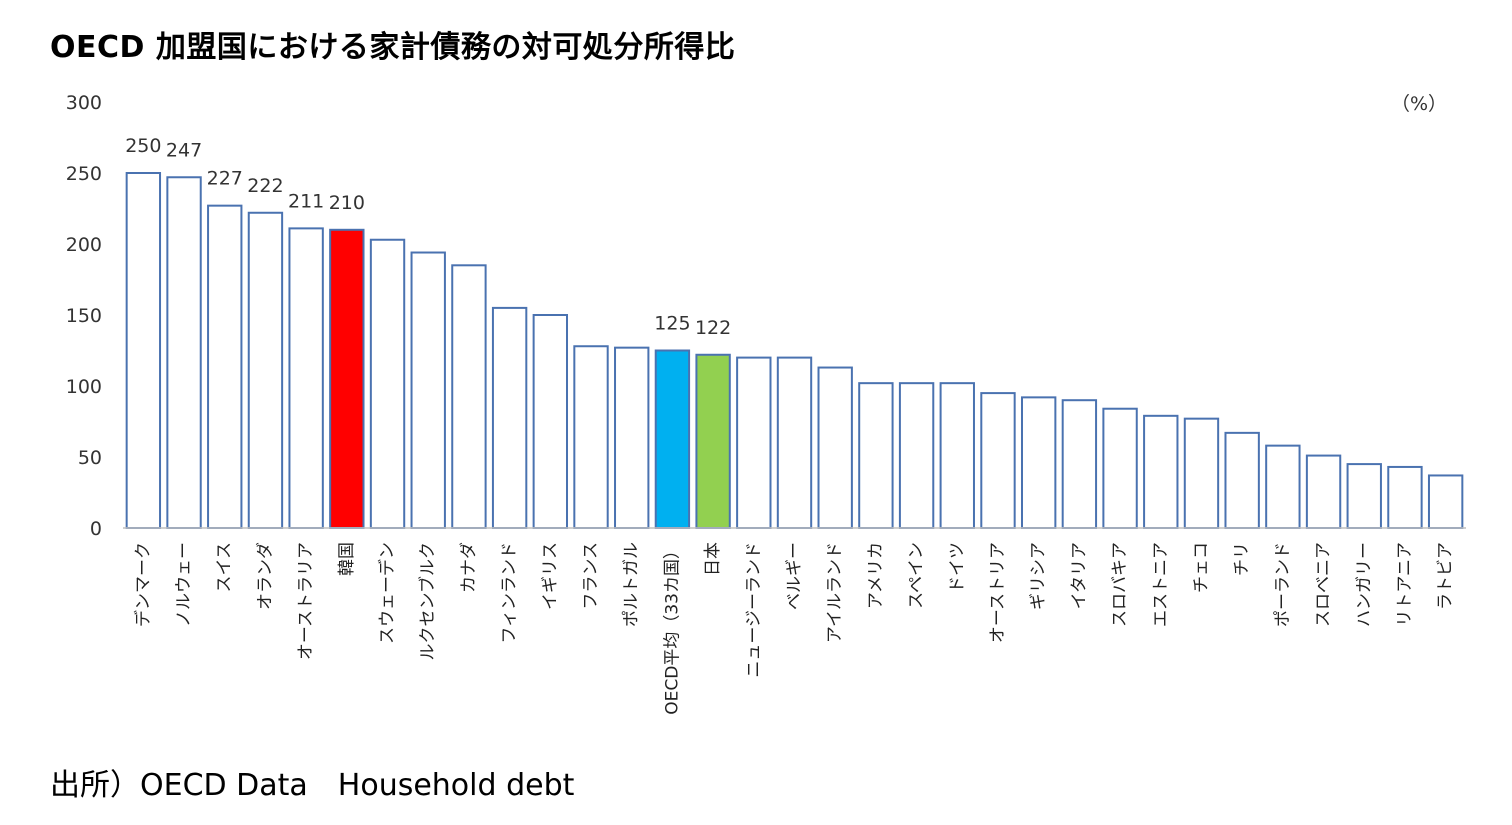 The height and width of the screenshot is (825, 1512). What do you see at coordinates (184, 150) in the screenshot?
I see `data-label: 247` at bounding box center [184, 150].